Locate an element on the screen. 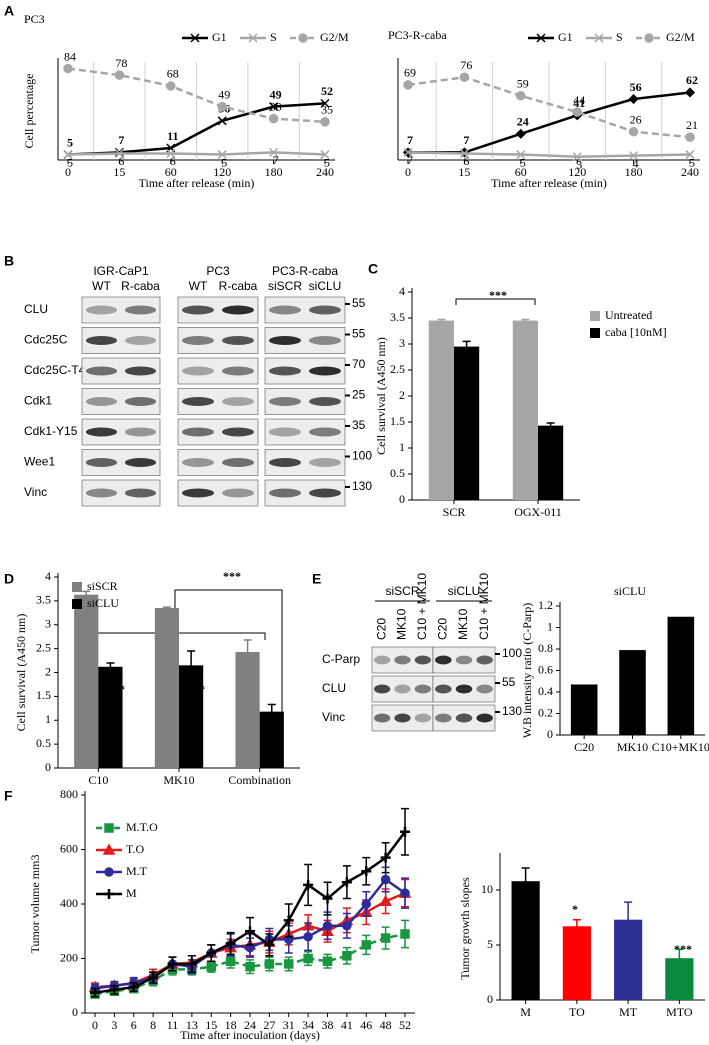 This screenshot has width=709, height=1045. group-label: siCLU is located at coordinates (464, 591).